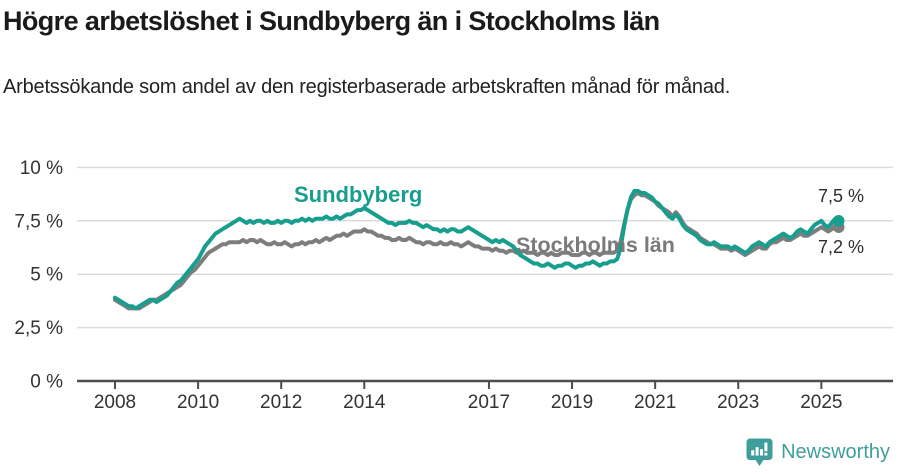 Image resolution: width=900 pixels, height=474 pixels. Describe the element at coordinates (821, 402) in the screenshot. I see `x-axis-tick-label: 2025` at that location.